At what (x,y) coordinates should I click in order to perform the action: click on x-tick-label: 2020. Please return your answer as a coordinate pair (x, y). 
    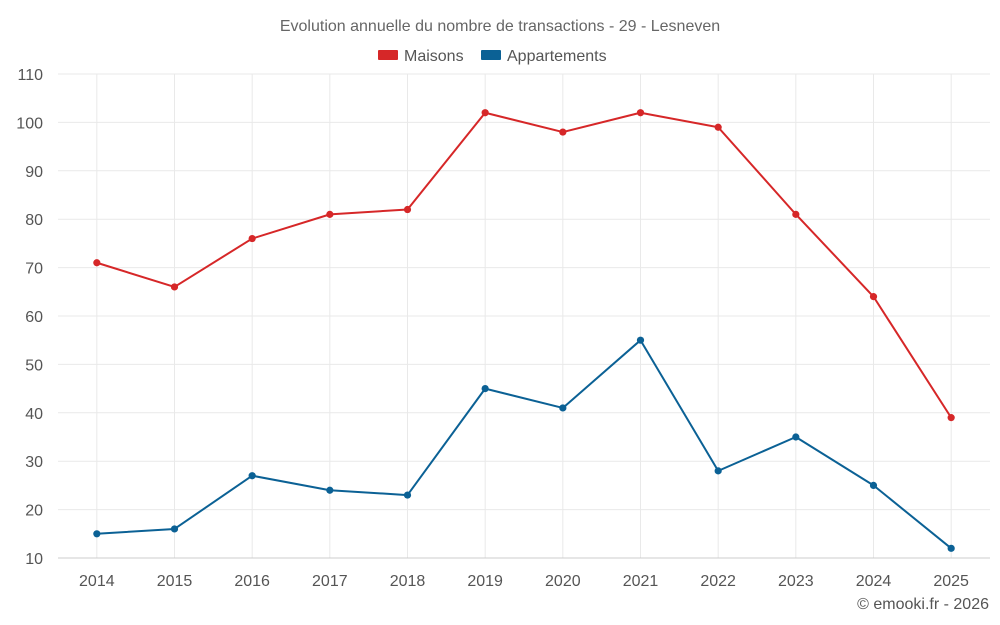
    Looking at the image, I should click on (563, 581).